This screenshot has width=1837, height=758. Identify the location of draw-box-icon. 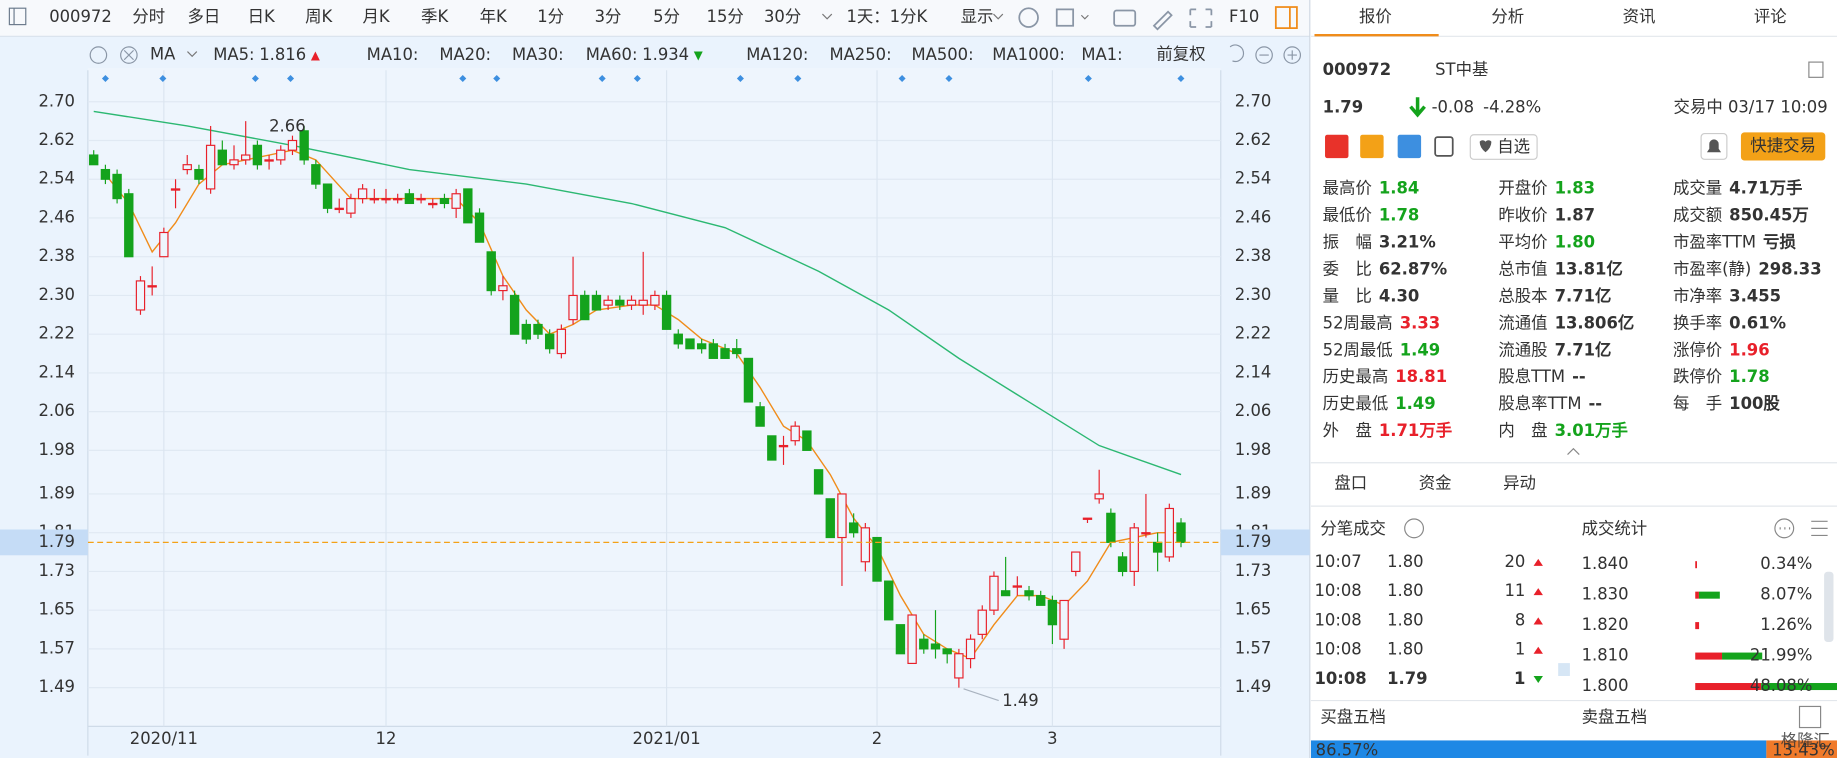
(1065, 17).